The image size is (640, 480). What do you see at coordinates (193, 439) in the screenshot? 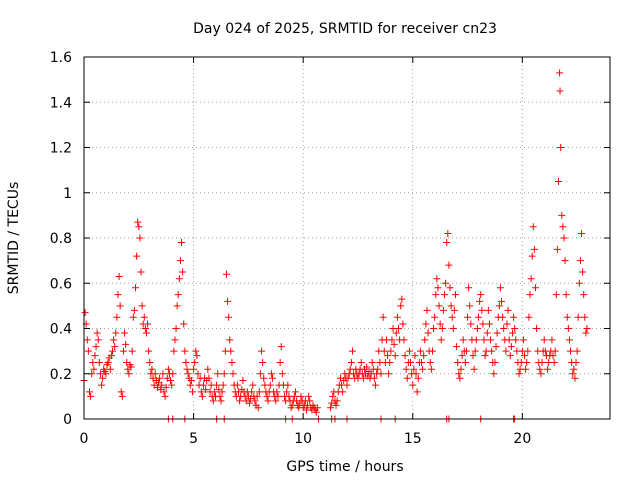
I see `x-tick-label: 5` at bounding box center [193, 439].